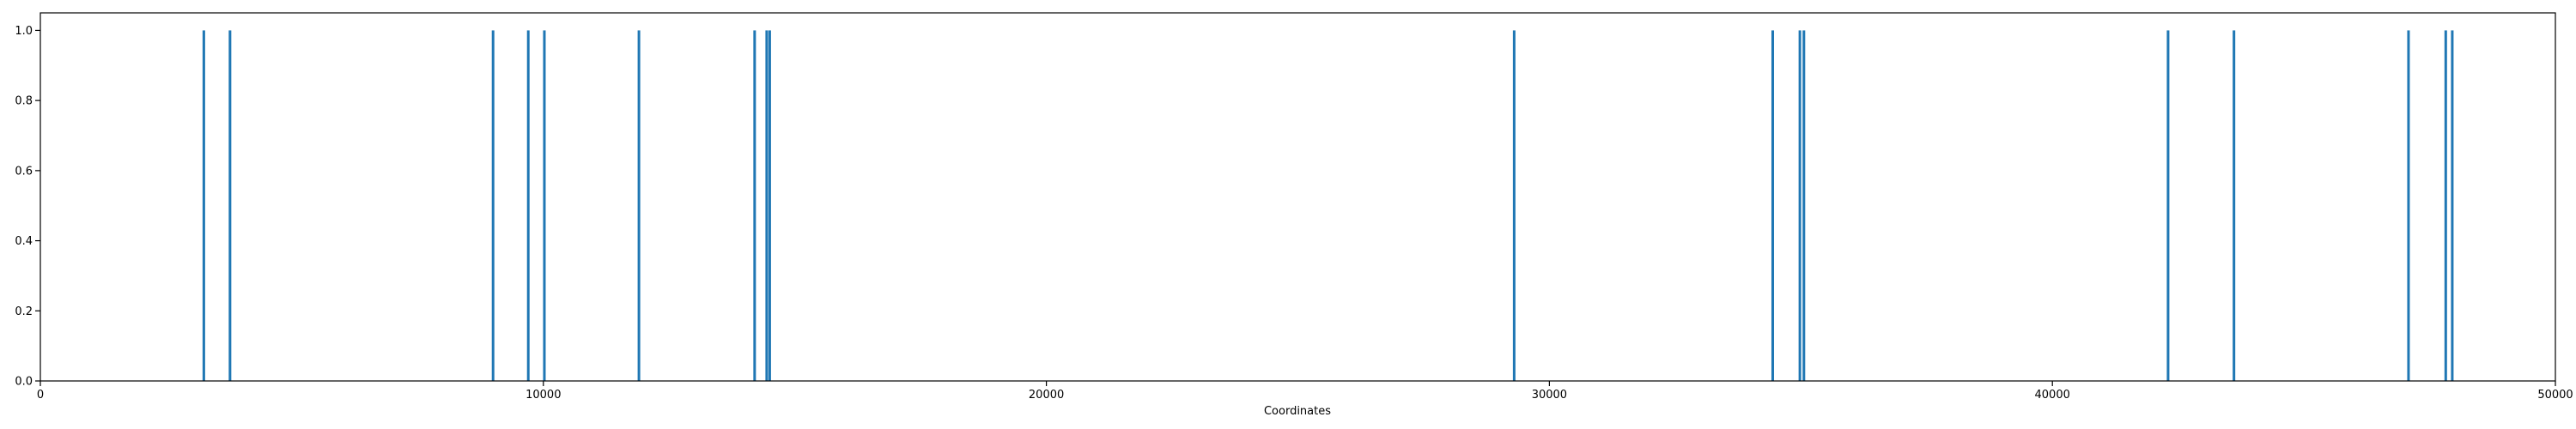 This screenshot has width=2576, height=429. What do you see at coordinates (1305, 391) in the screenshot?
I see `x-axis-ticks: 0 10000 20000 30000 40000 50000` at bounding box center [1305, 391].